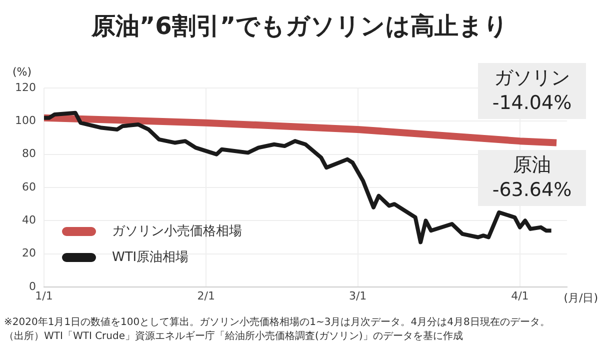 The image size is (600, 346). Describe the element at coordinates (29, 187) in the screenshot. I see `y-tick-label: 60` at that location.